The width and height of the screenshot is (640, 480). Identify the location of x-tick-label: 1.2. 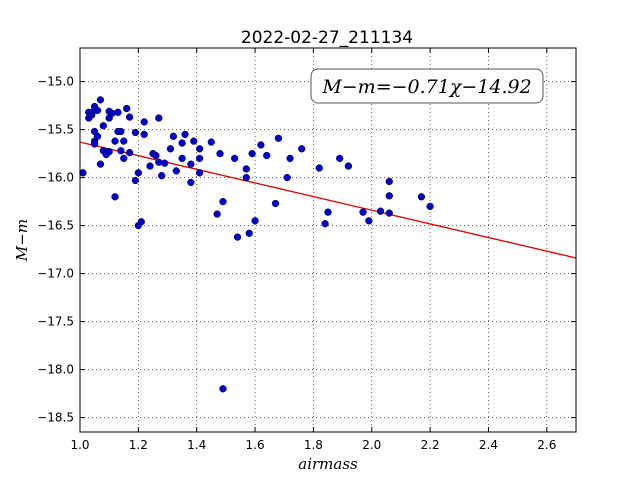
(138, 445).